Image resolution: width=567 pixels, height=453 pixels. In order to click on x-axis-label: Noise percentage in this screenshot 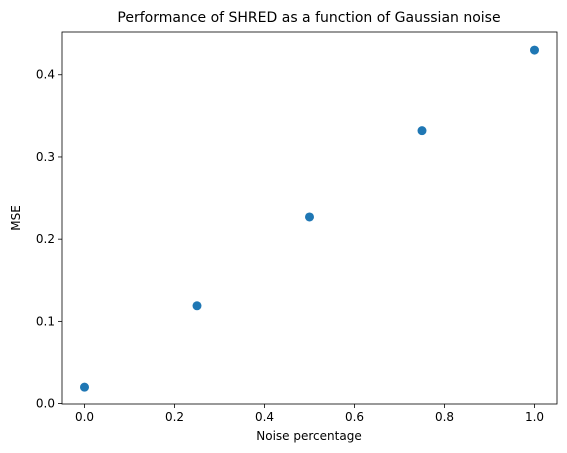, I will do `click(308, 436)`.